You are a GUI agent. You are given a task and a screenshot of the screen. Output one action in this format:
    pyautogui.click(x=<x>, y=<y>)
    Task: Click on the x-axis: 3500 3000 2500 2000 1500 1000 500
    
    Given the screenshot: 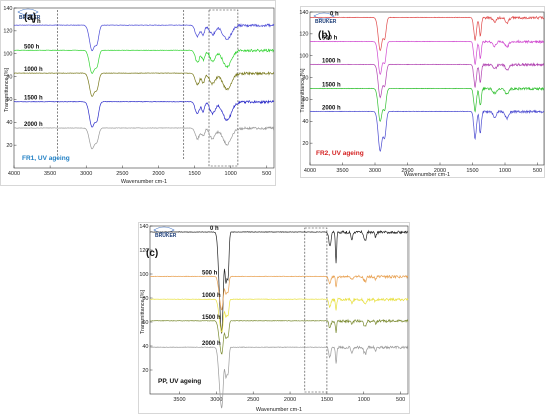 What is the action you would take?
    pyautogui.click(x=289, y=397)
    